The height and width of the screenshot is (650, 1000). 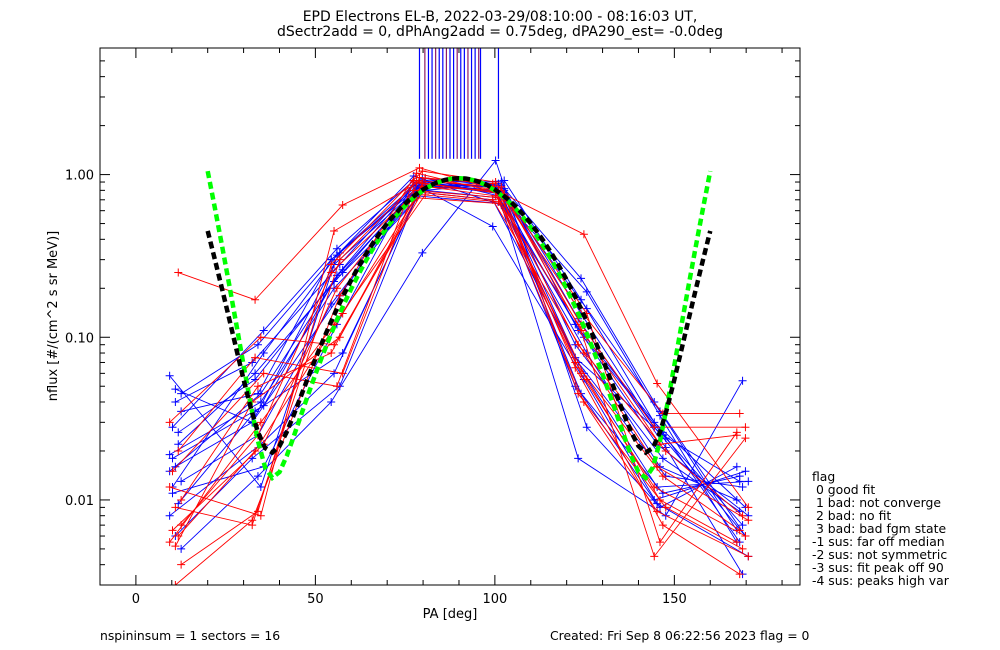 What do you see at coordinates (450, 614) in the screenshot?
I see `x-axis-label: PA [deg]` at bounding box center [450, 614].